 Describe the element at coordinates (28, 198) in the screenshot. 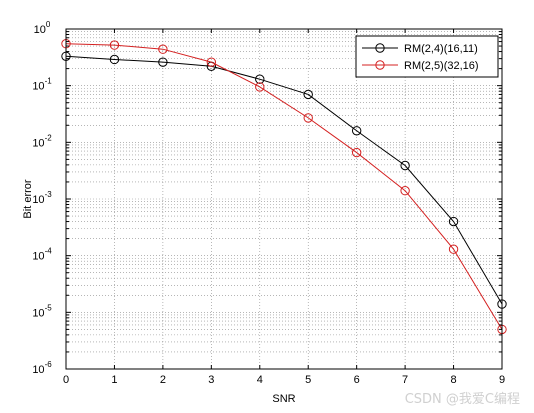

I see `y-axis-label: Bit error` at that location.